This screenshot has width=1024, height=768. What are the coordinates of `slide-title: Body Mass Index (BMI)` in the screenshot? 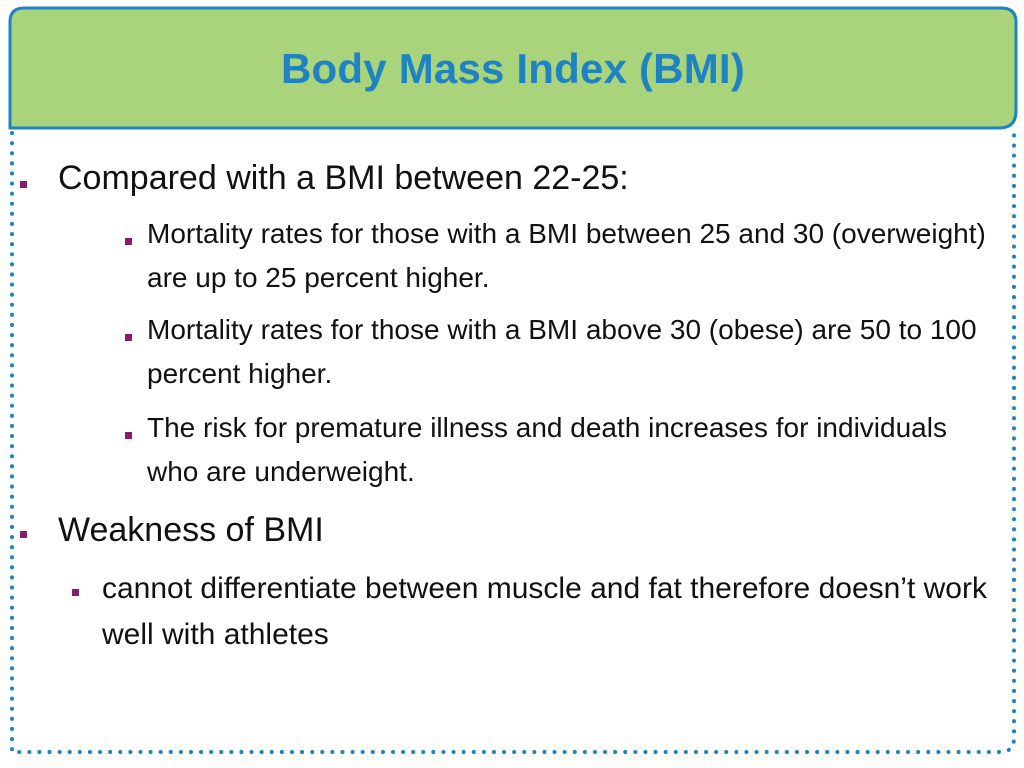 It's located at (513, 68).